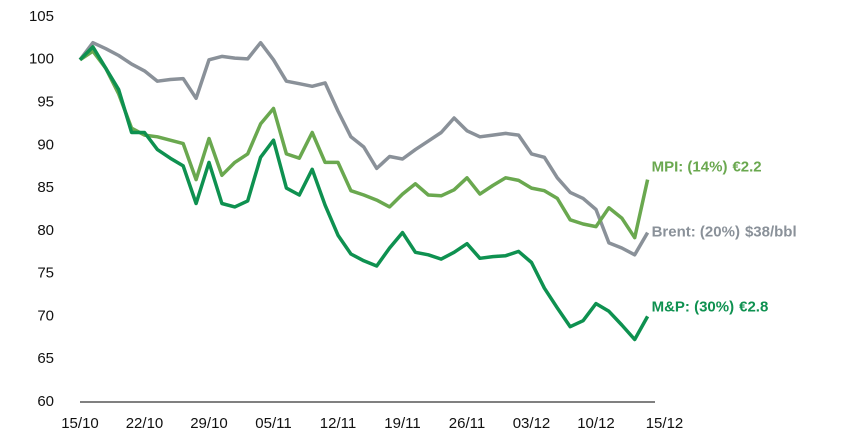 The width and height of the screenshot is (861, 440). Describe the element at coordinates (771, 232) in the screenshot. I see `series-note: $38/bbl` at that location.